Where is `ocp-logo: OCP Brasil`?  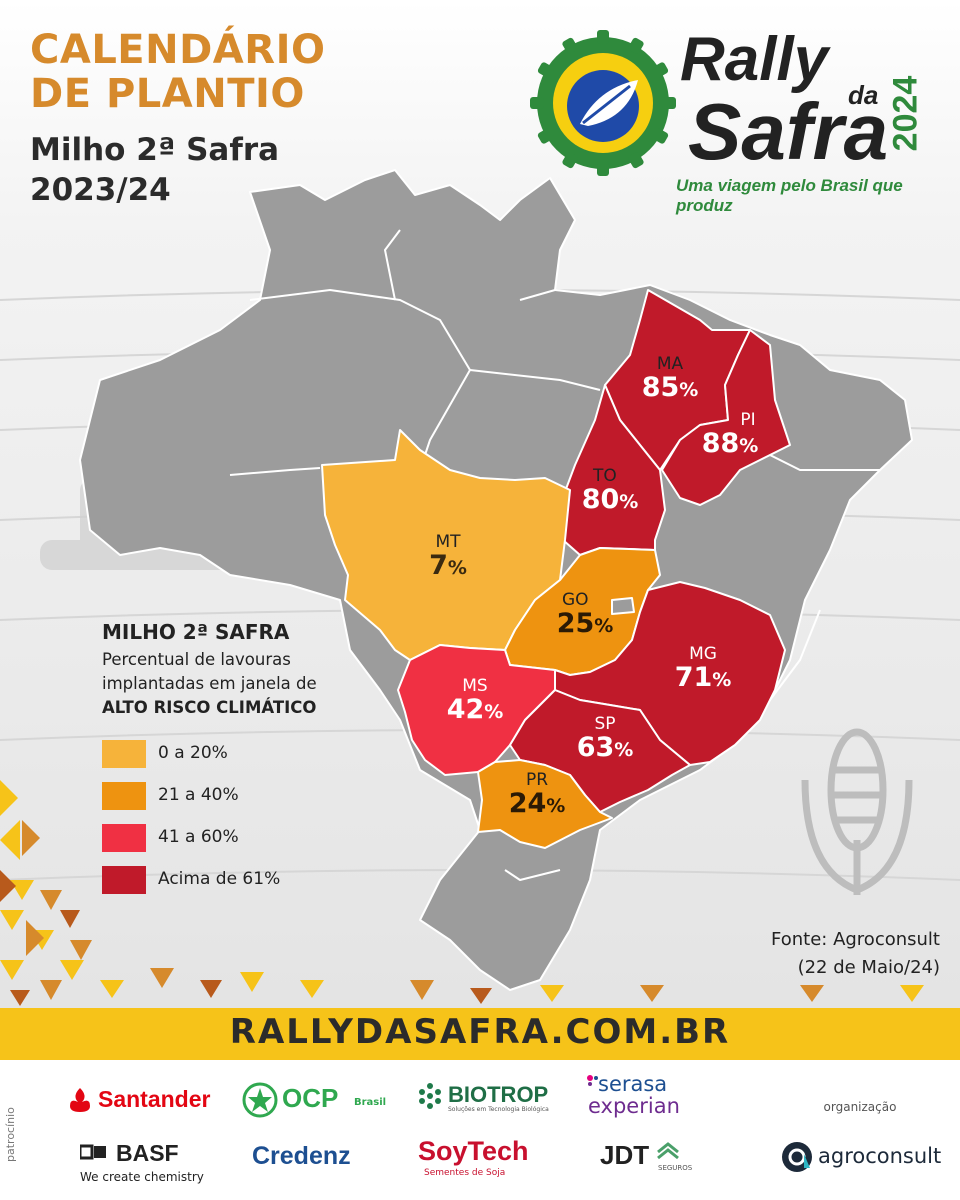 ocp-logo: OCP Brasil is located at coordinates (322, 1100).